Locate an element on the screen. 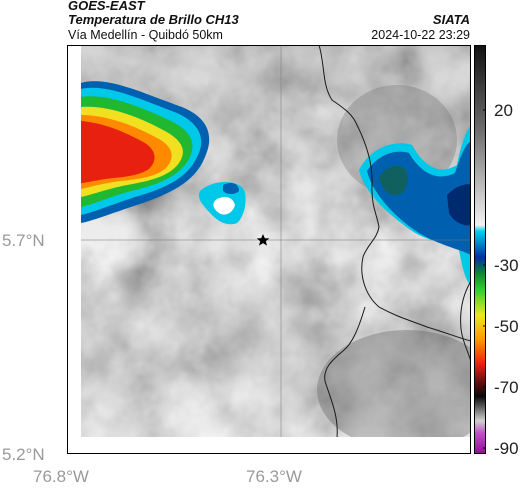 The image size is (526, 491). colorbar-label-minus-90: -90 is located at coordinates (506, 448).